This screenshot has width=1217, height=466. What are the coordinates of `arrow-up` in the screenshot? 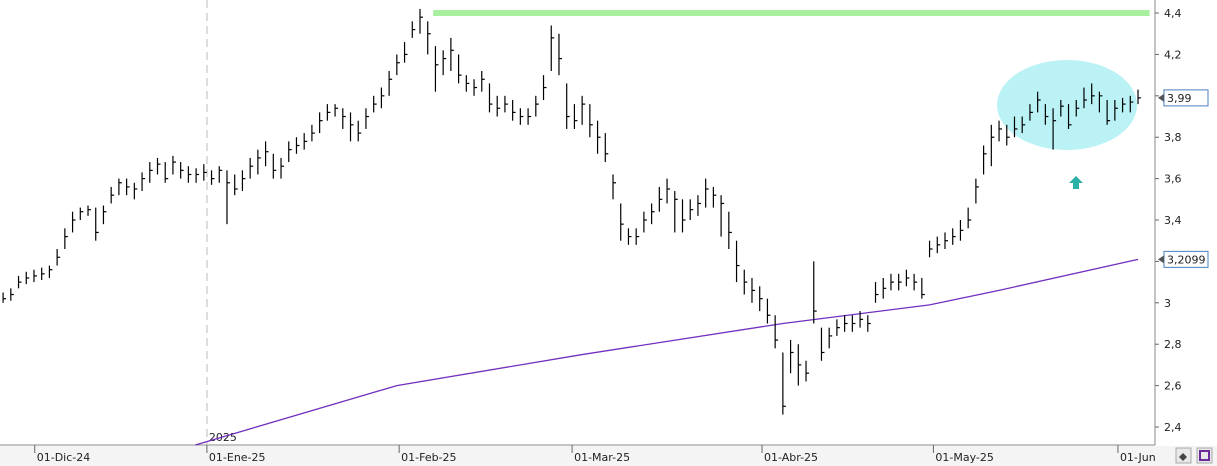 It's located at (1076, 182).